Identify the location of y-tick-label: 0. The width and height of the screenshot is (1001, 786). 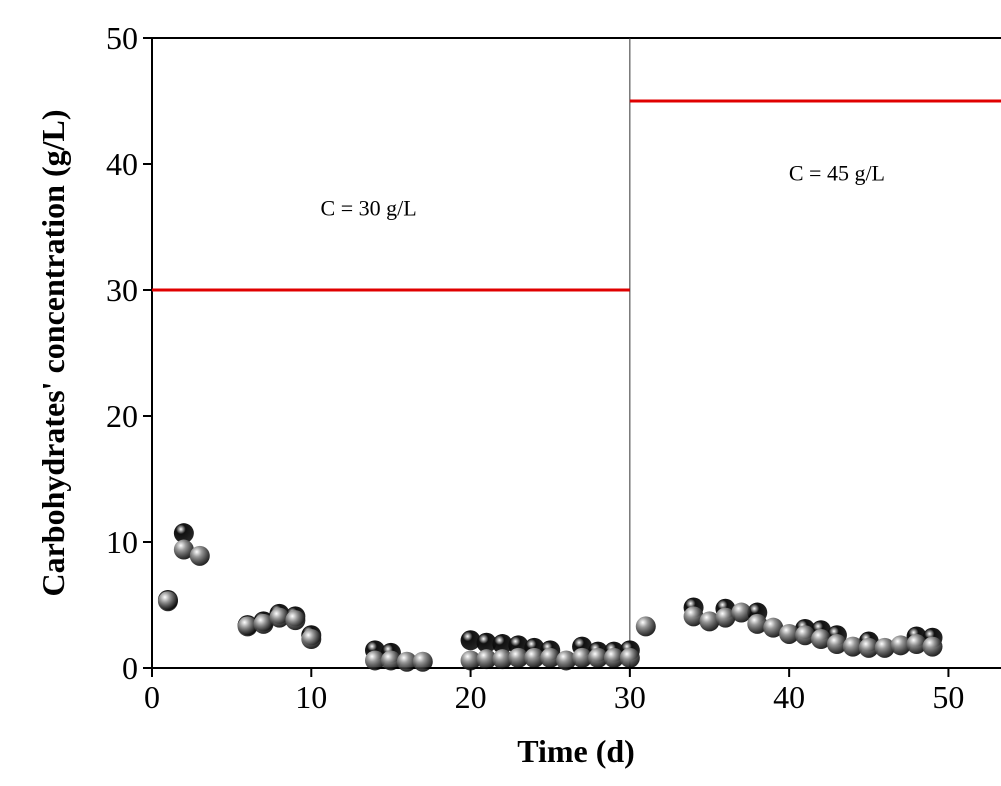
(130, 668).